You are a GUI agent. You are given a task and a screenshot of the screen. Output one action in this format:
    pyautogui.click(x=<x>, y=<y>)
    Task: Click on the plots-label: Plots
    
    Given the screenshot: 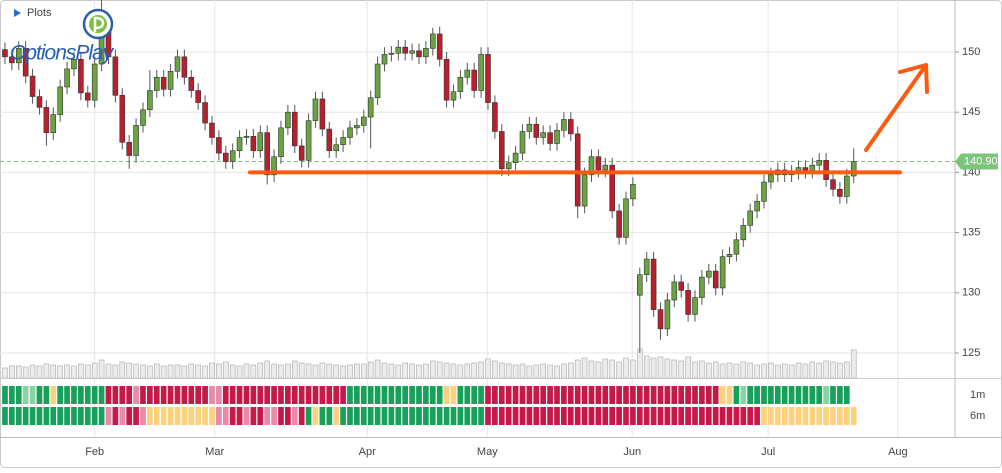 What is the action you would take?
    pyautogui.click(x=39, y=13)
    